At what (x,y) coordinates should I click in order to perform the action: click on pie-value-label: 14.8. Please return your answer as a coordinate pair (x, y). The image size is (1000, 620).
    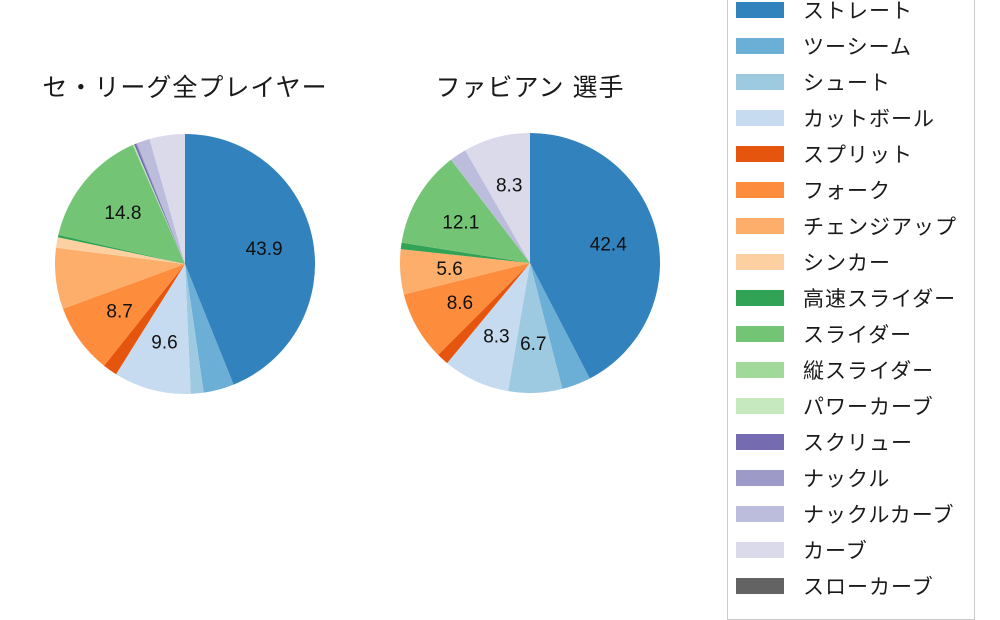
    Looking at the image, I should click on (122, 213).